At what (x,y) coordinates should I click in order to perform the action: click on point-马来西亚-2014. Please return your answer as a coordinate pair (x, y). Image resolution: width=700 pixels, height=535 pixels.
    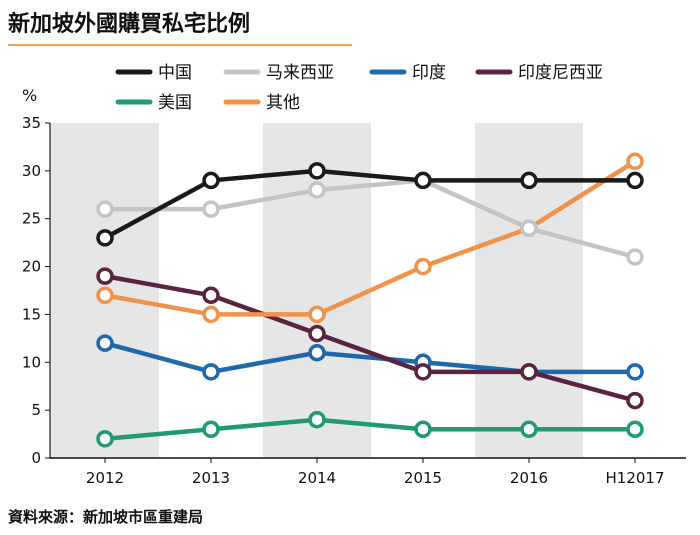
    Looking at the image, I should click on (317, 190).